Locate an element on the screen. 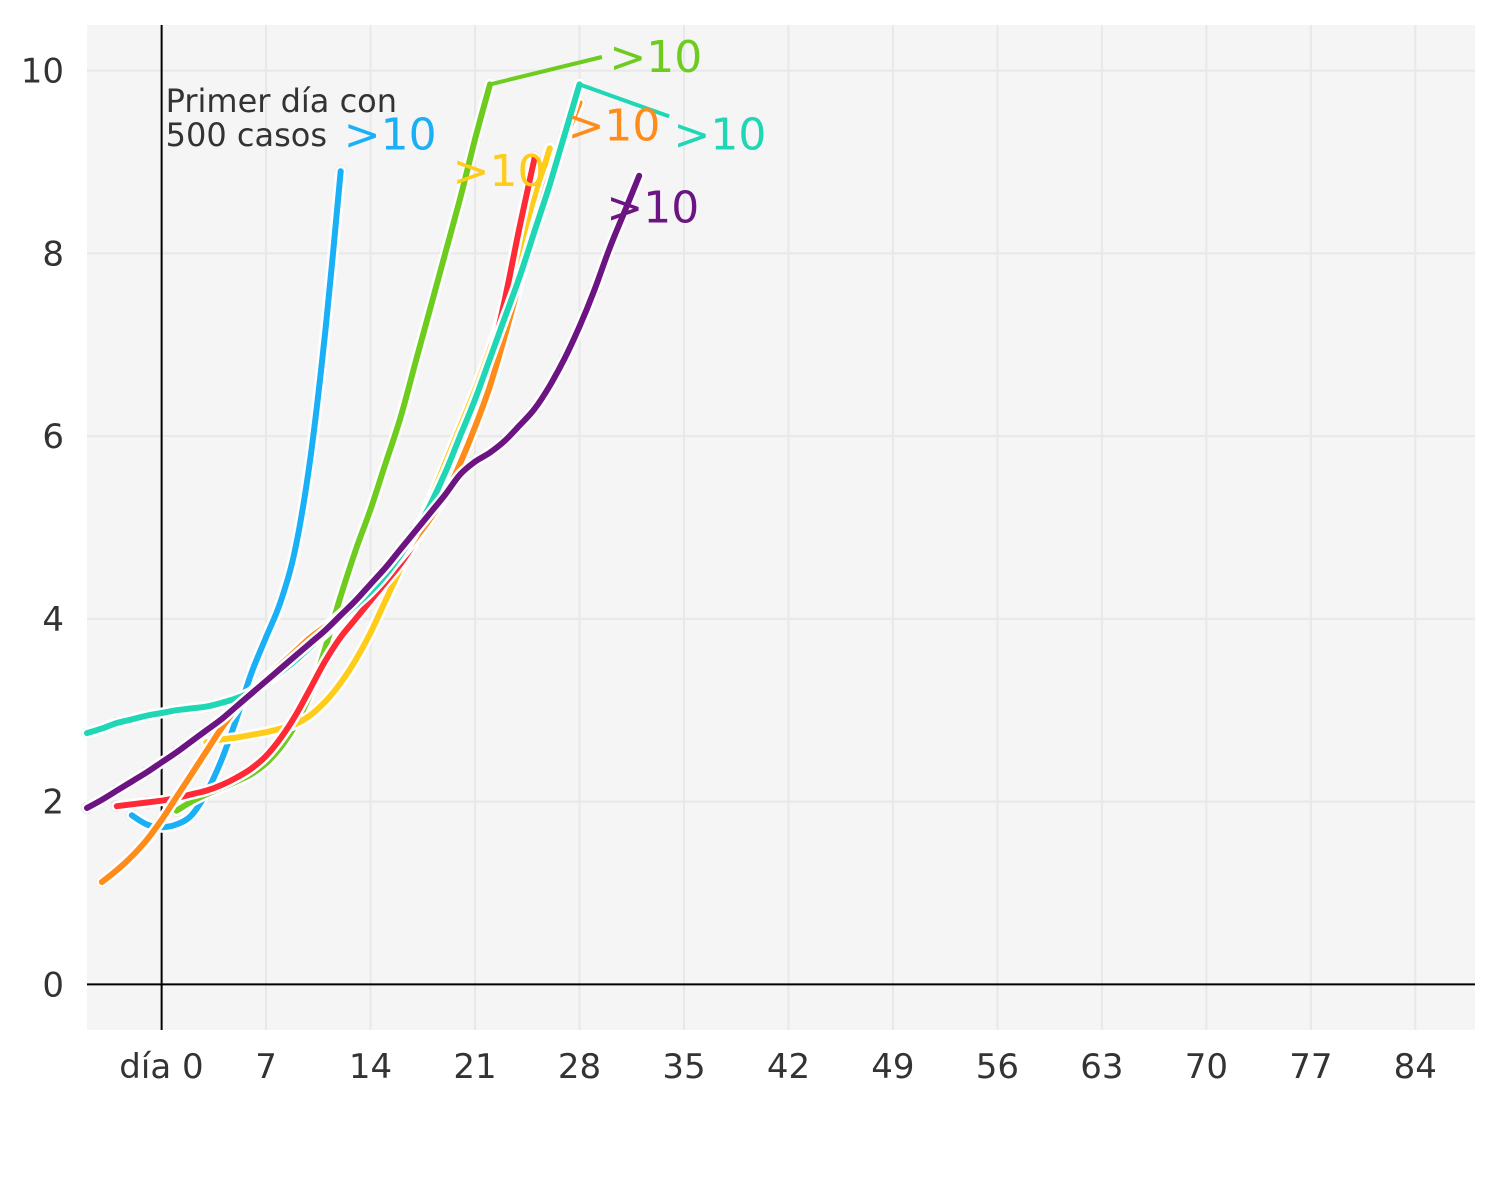 Image resolution: width=1500 pixels, height=1200 pixels. x-tick-label: 35 is located at coordinates (683, 1067).